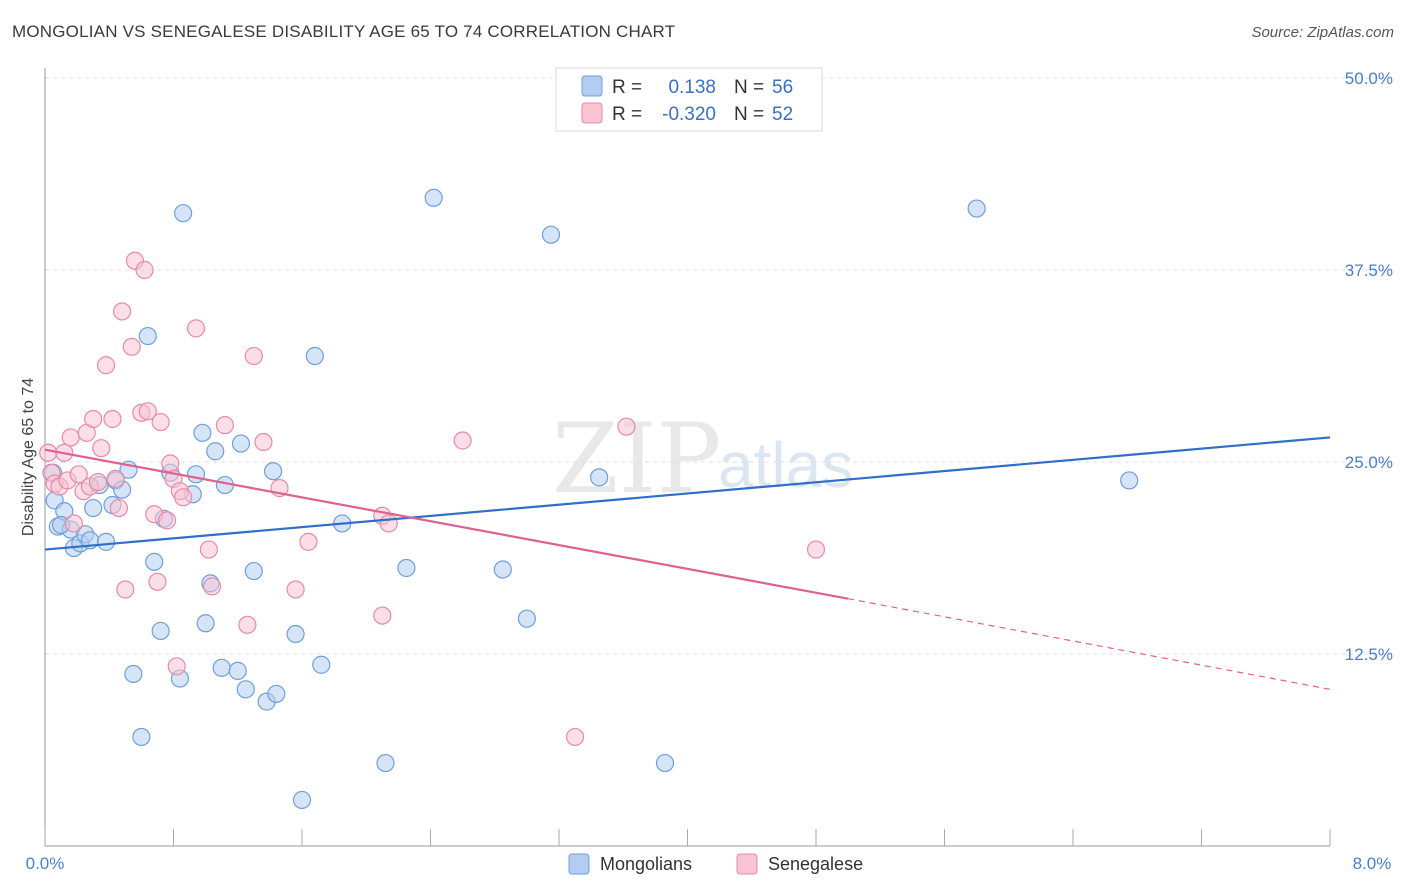  What do you see at coordinates (592, 113) in the screenshot?
I see `legend-swatch-senegalese` at bounding box center [592, 113].